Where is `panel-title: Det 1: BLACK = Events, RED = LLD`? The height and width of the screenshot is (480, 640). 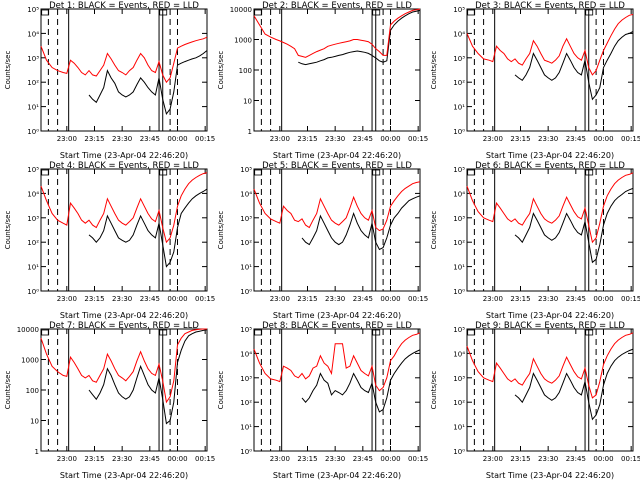
panel-title: Det 1: BLACK = Events, RED = LLD is located at coordinates (124, 6).